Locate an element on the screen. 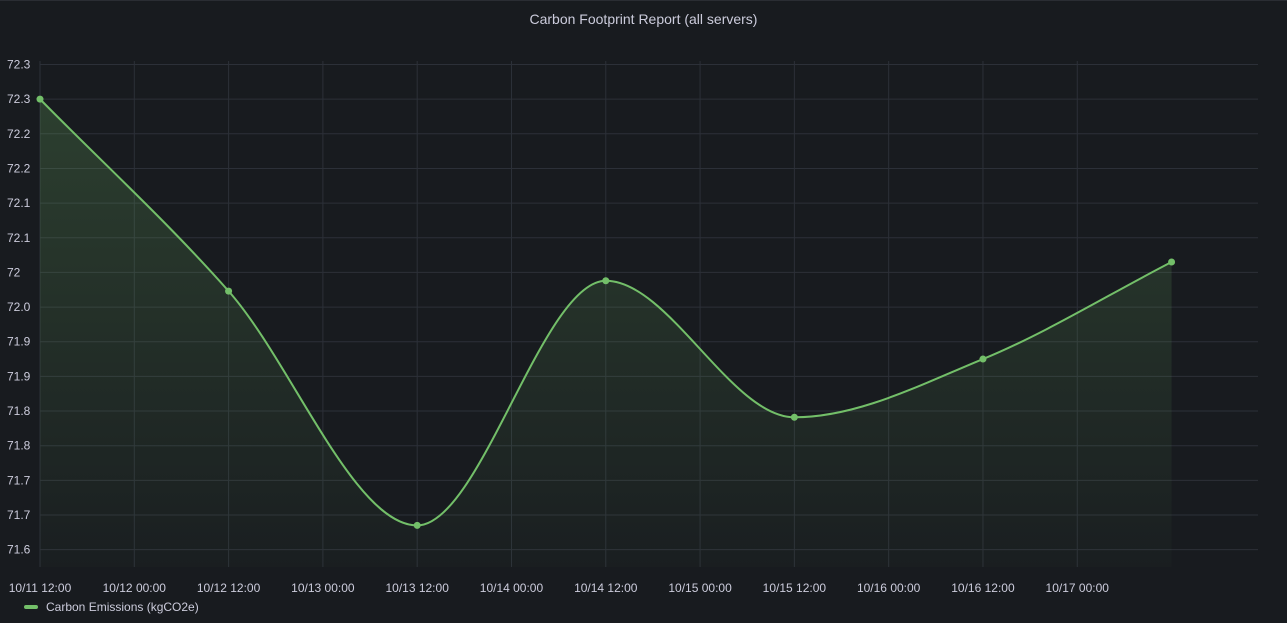 This screenshot has width=1287, height=623. x-tick-label: 10/14 12:00 is located at coordinates (606, 588).